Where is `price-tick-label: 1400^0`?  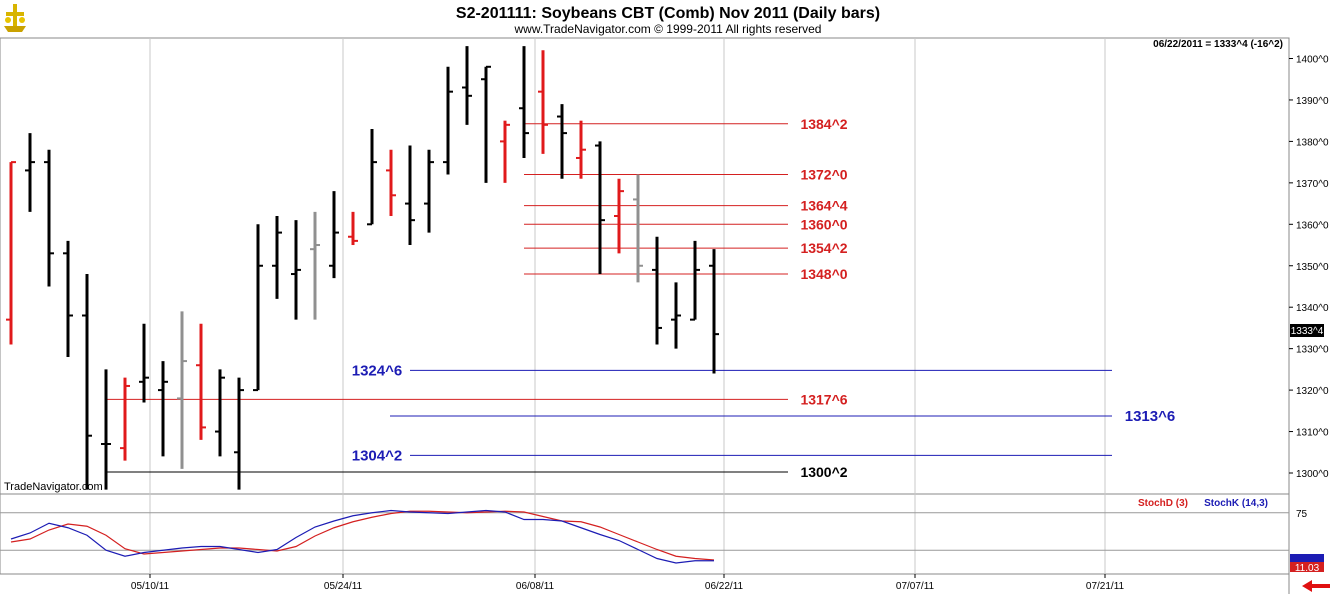 price-tick-label: 1400^0 is located at coordinates (1312, 60).